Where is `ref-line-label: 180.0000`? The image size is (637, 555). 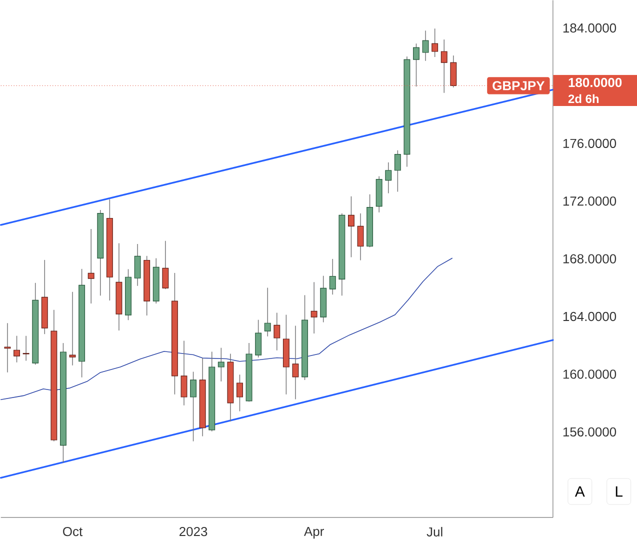 ref-line-label: 180.0000 is located at coordinates (595, 82).